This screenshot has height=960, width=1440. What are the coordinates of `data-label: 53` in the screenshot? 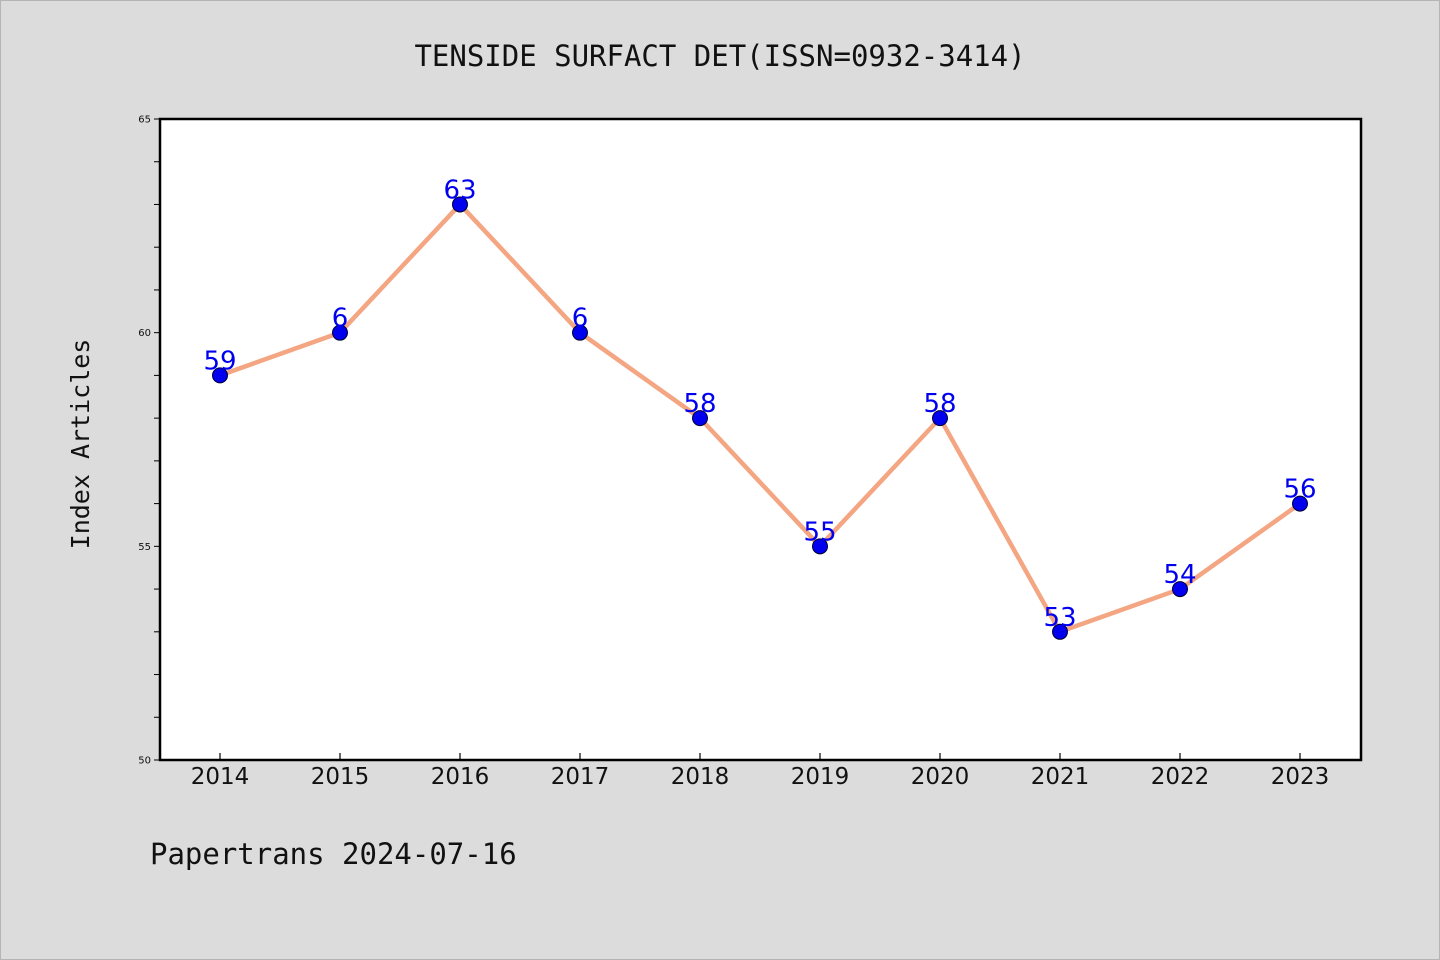 It's located at (1059, 618).